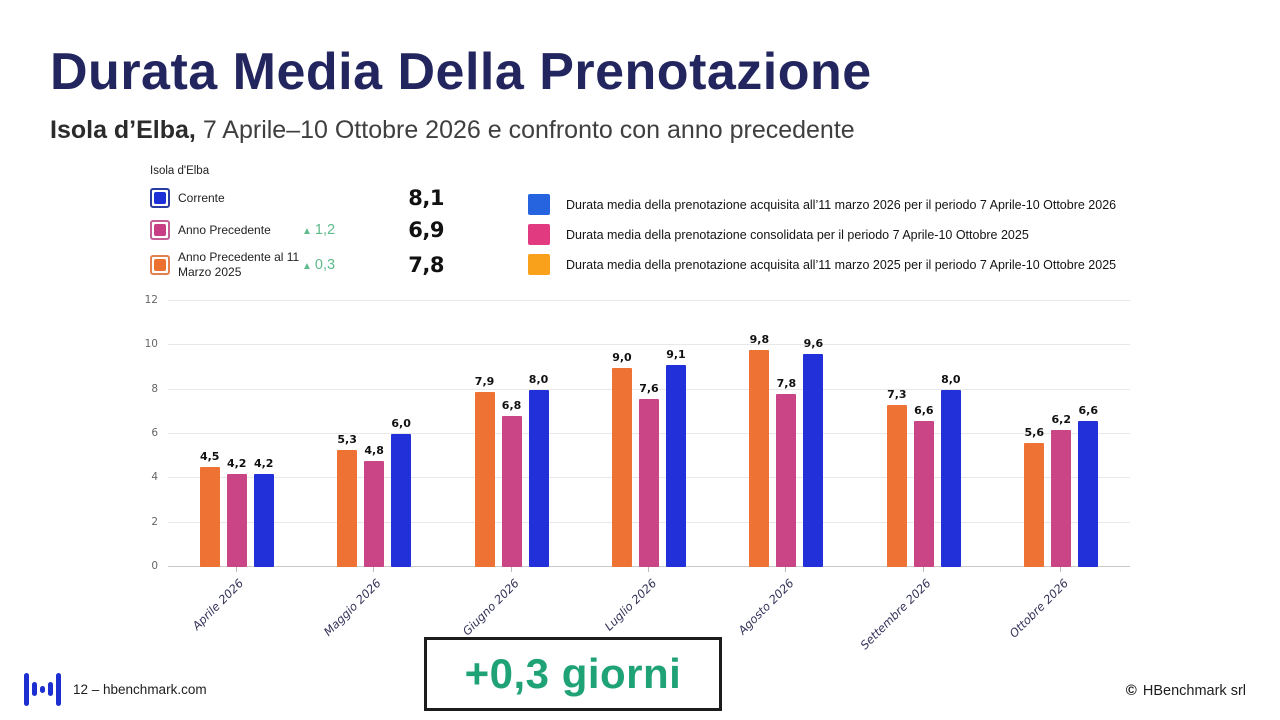 The width and height of the screenshot is (1280, 720). Describe the element at coordinates (1061, 434) in the screenshot. I see `bar-group: 5,6 6,2 6,6` at that location.